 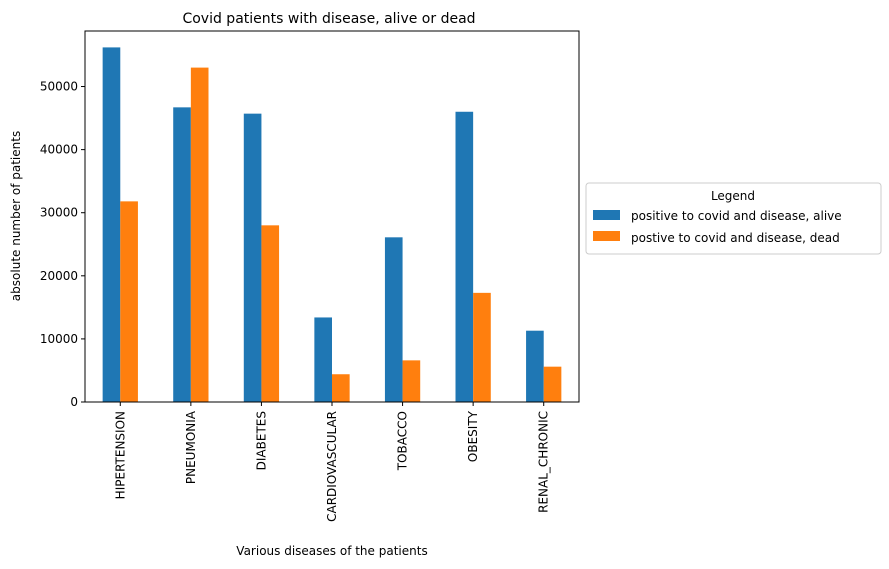 I want to click on y-tick-label: 20000, so click(x=59, y=276).